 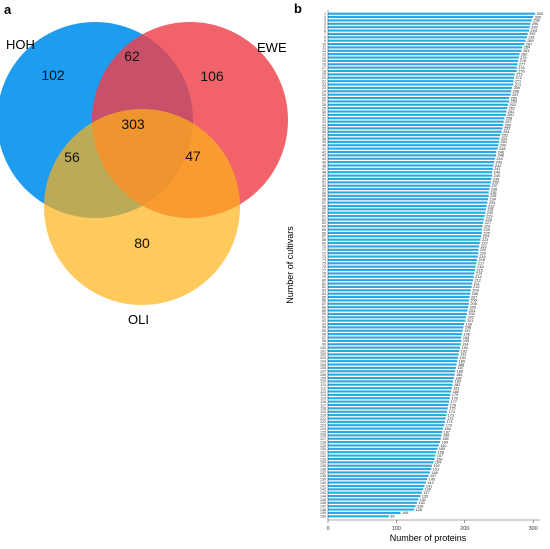 I want to click on y-tick-label: 67, so click(x=324, y=237).